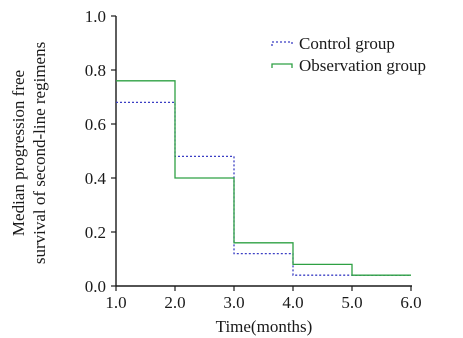 The image size is (463, 338). Describe the element at coordinates (282, 43) in the screenshot. I see `legend-symbol-control` at that location.